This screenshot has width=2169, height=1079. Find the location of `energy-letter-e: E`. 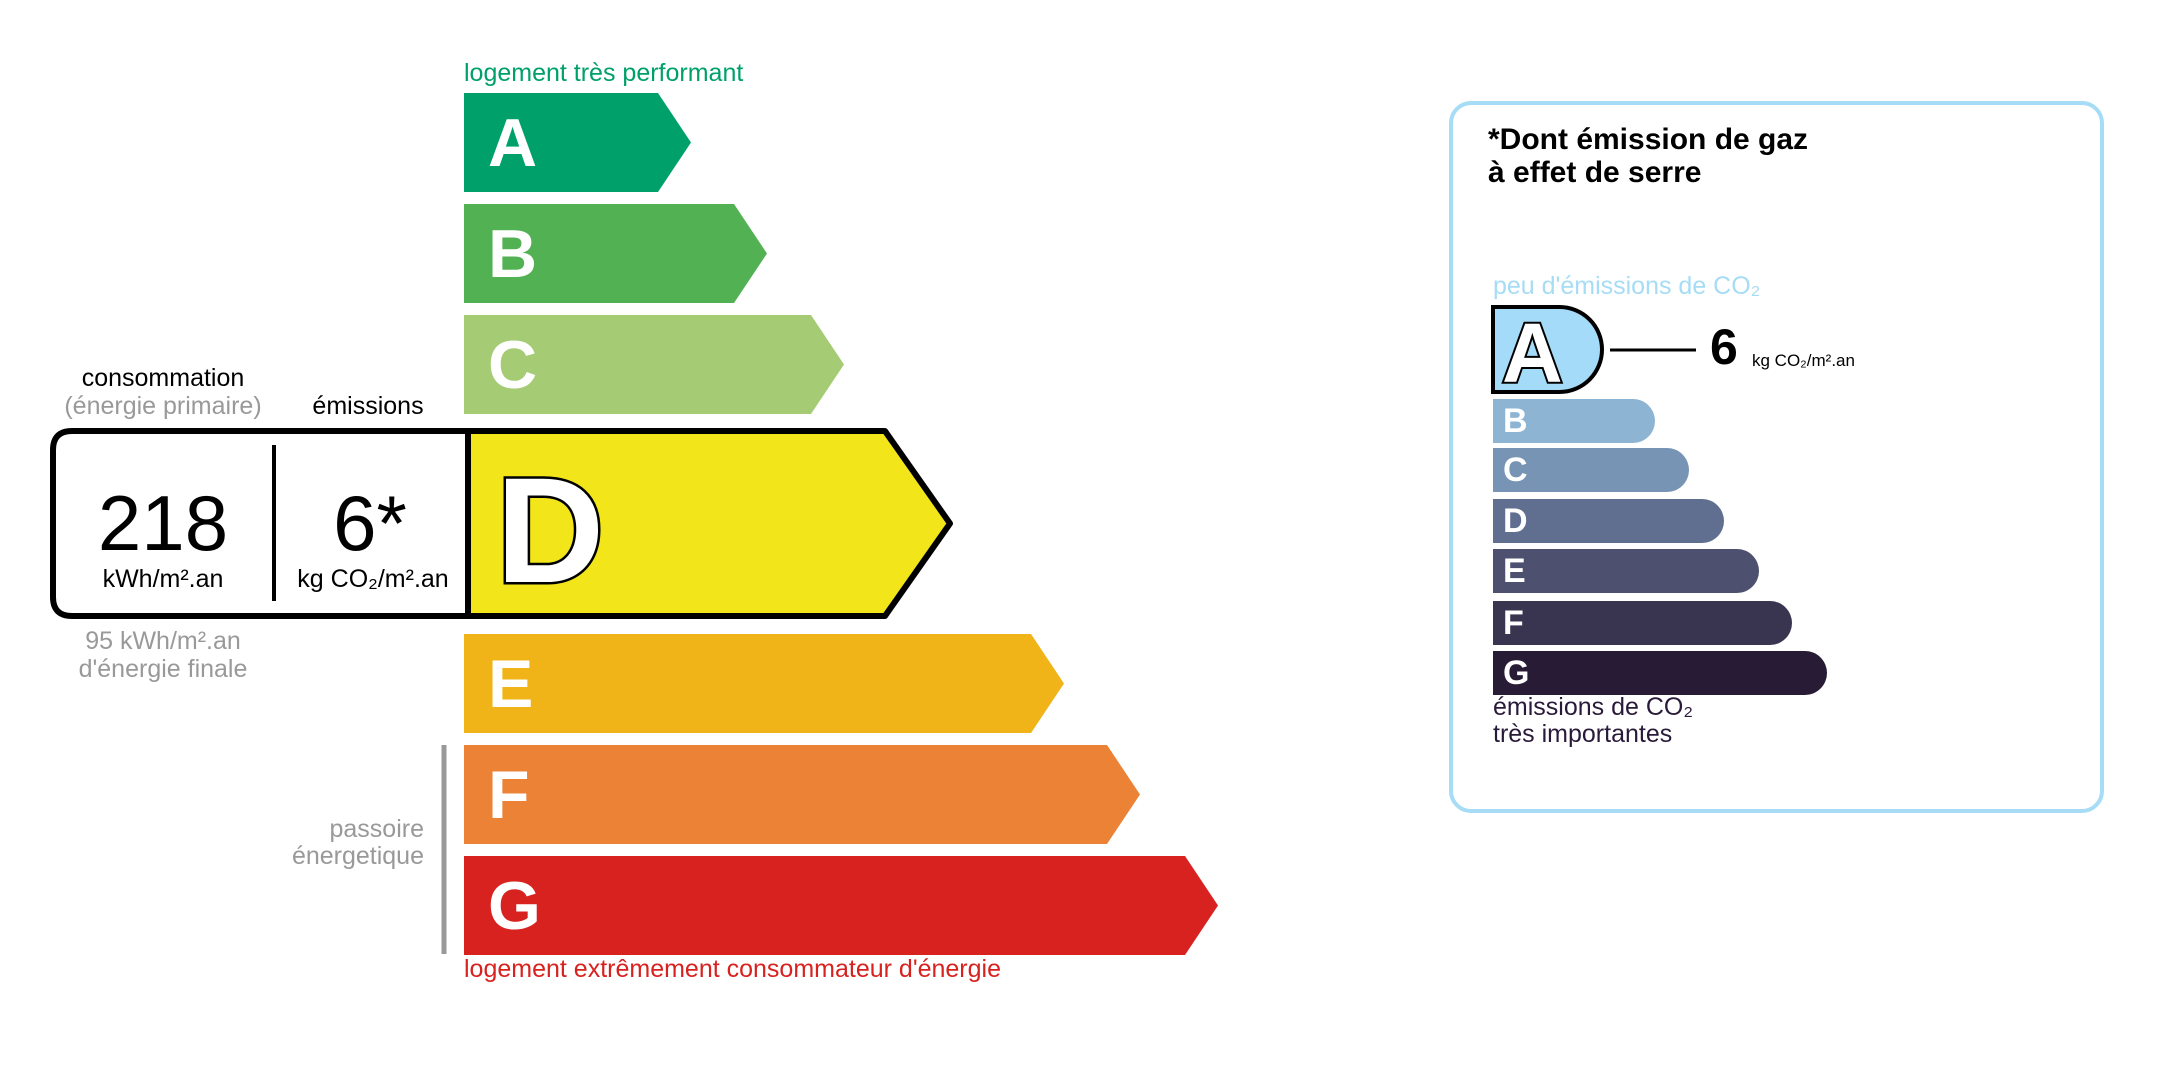

energy-letter-e: E is located at coordinates (511, 684).